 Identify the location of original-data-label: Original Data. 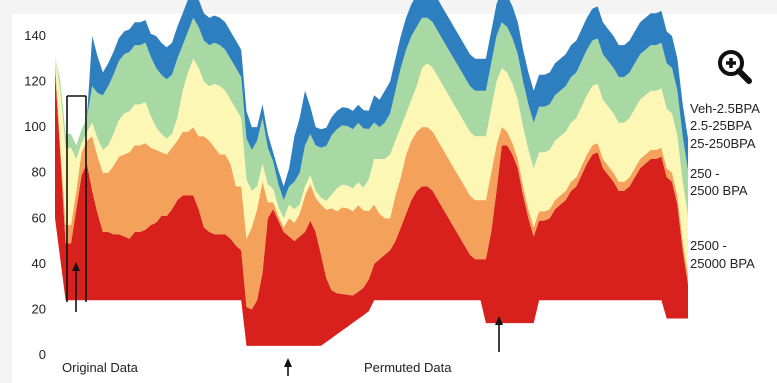
(100, 367).